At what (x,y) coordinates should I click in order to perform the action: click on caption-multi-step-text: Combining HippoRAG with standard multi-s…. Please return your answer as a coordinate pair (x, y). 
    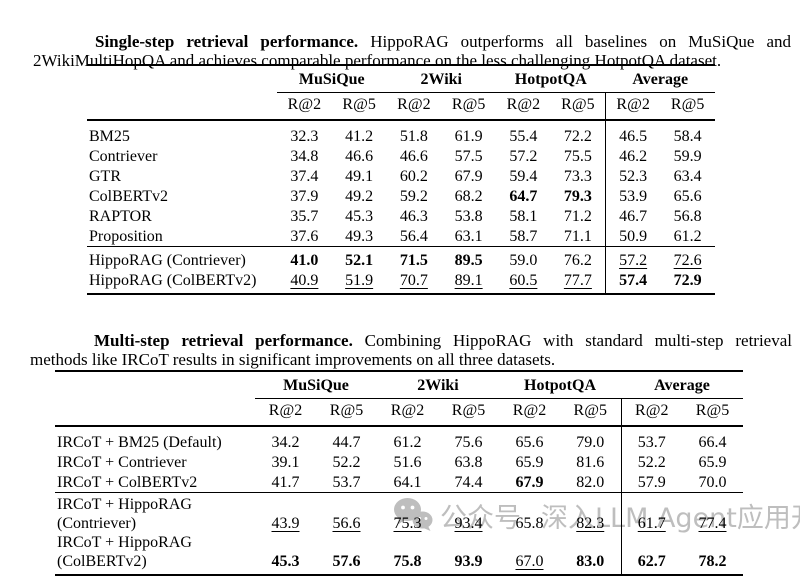
    Looking at the image, I should click on (411, 350).